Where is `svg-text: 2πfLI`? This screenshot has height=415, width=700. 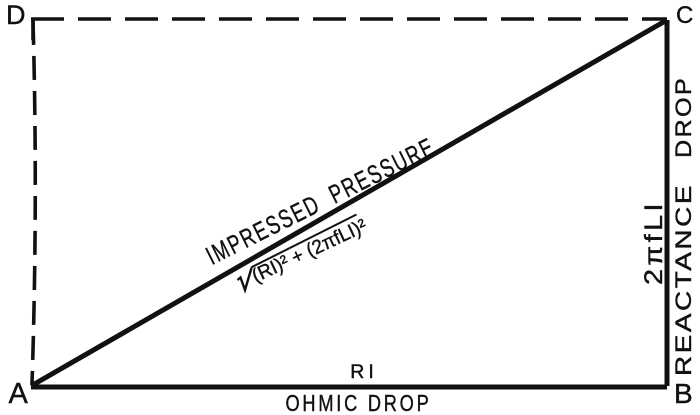
svg-text: 2πfLI is located at coordinates (654, 242).